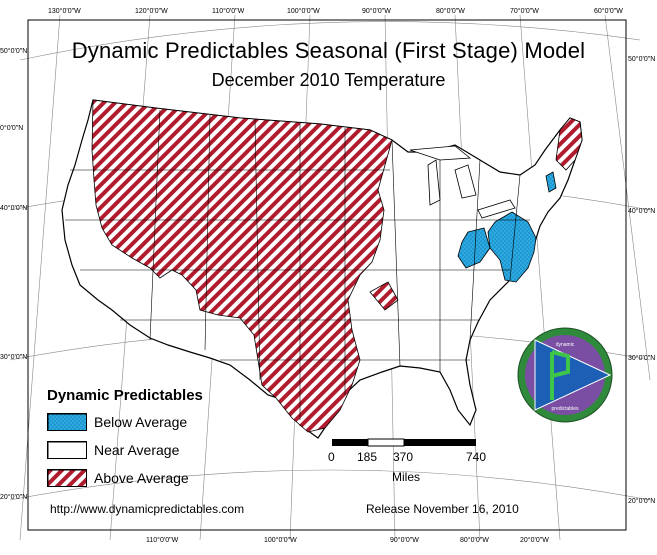  I want to click on below-average-ohio, so click(474, 248).